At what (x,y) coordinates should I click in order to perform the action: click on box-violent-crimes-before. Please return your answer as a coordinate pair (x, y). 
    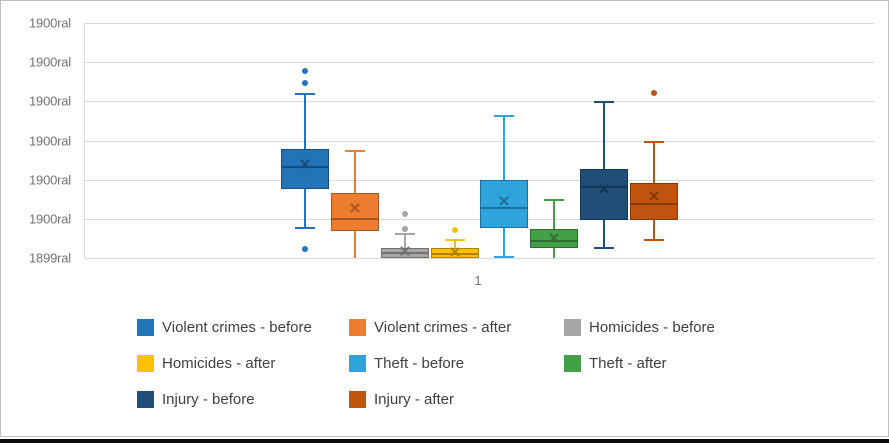
    Looking at the image, I should click on (305, 169).